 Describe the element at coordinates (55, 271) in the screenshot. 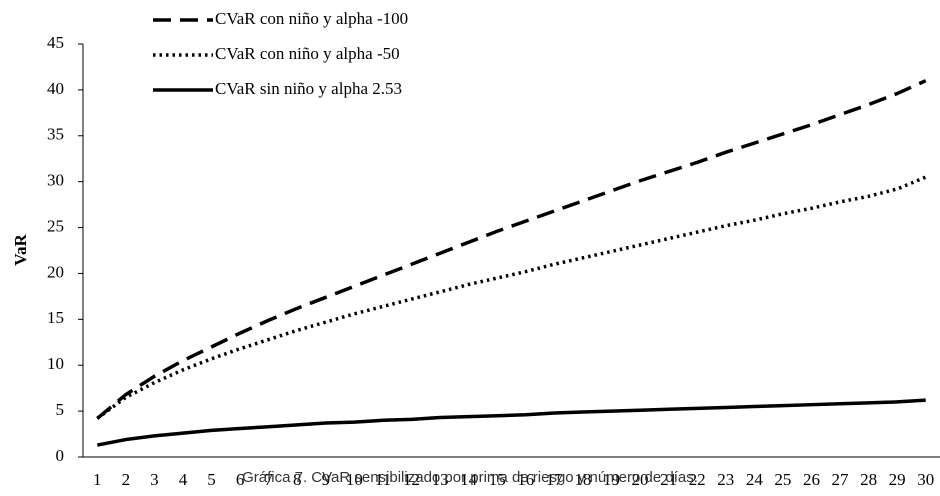

I see `y-tick-label: 20` at that location.